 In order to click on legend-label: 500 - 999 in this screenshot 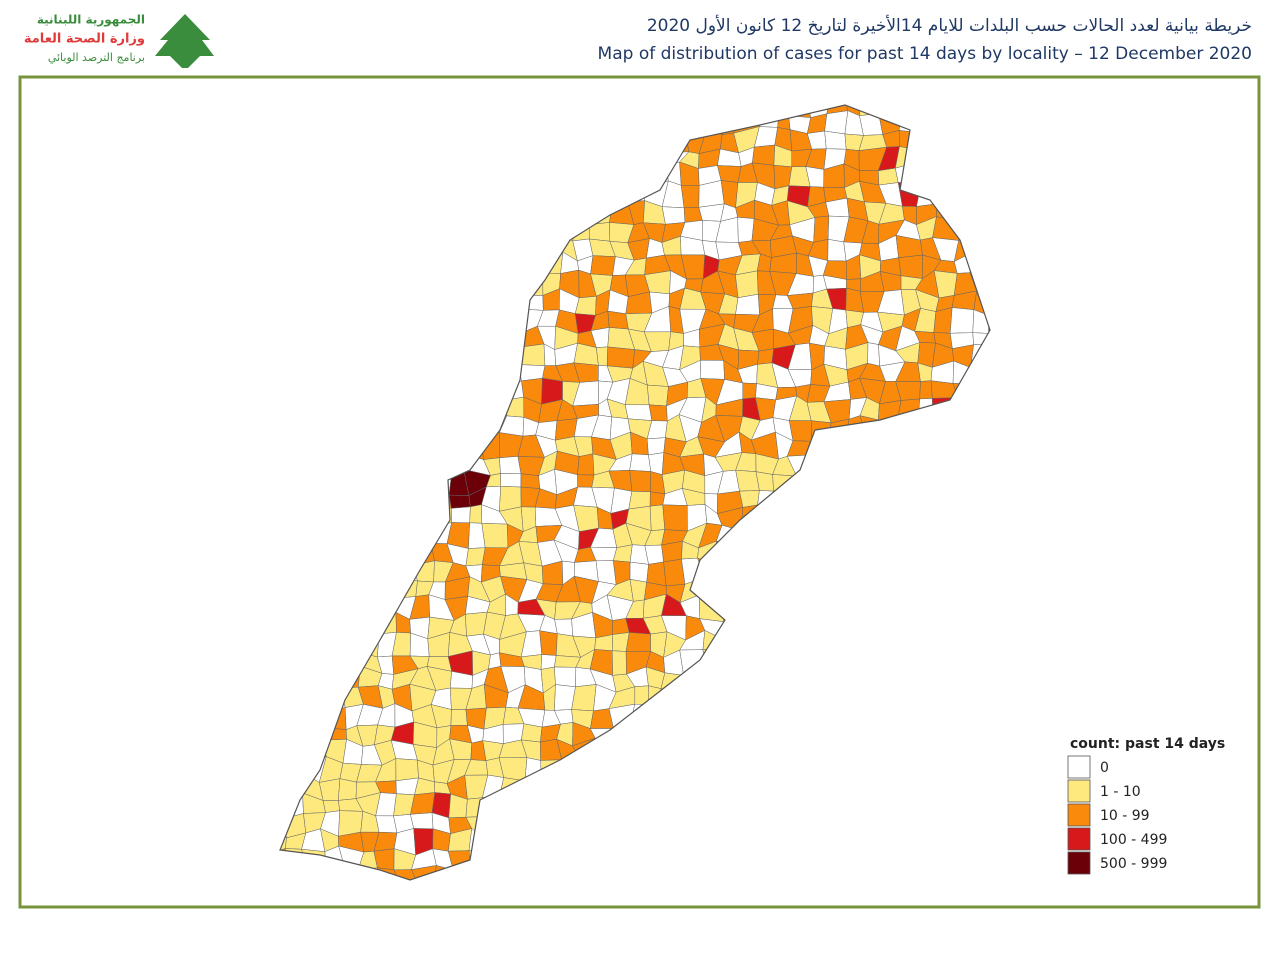, I will do `click(1133, 864)`.